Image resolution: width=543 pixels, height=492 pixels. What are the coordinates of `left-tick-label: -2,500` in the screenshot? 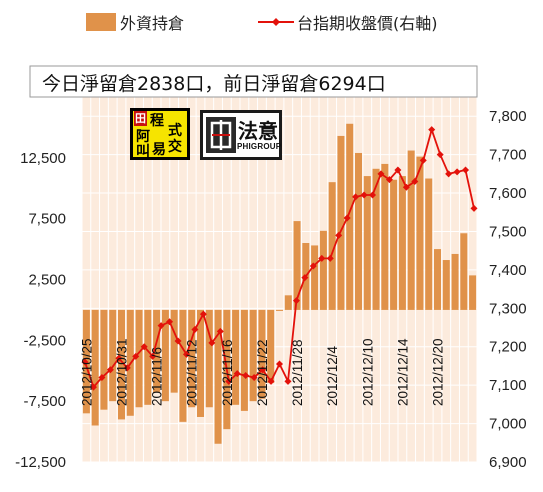 It's located at (44, 340).